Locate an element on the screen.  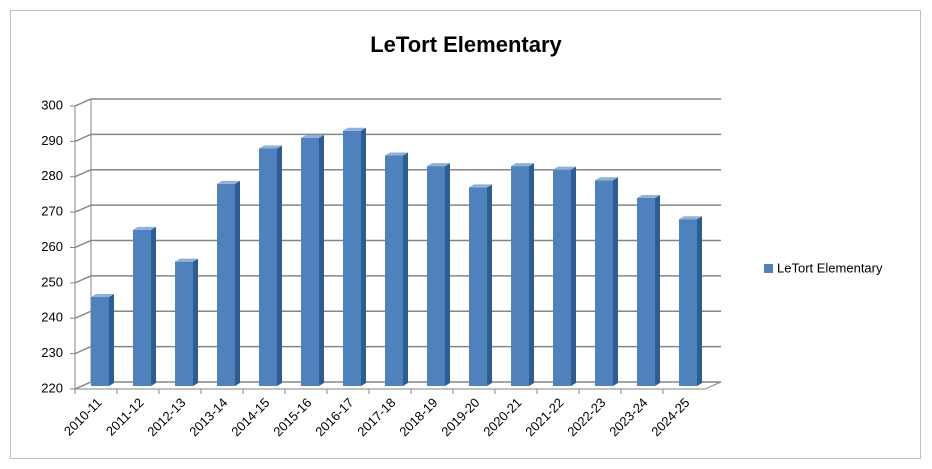
y-tick-label: 300 is located at coordinates (52, 104).